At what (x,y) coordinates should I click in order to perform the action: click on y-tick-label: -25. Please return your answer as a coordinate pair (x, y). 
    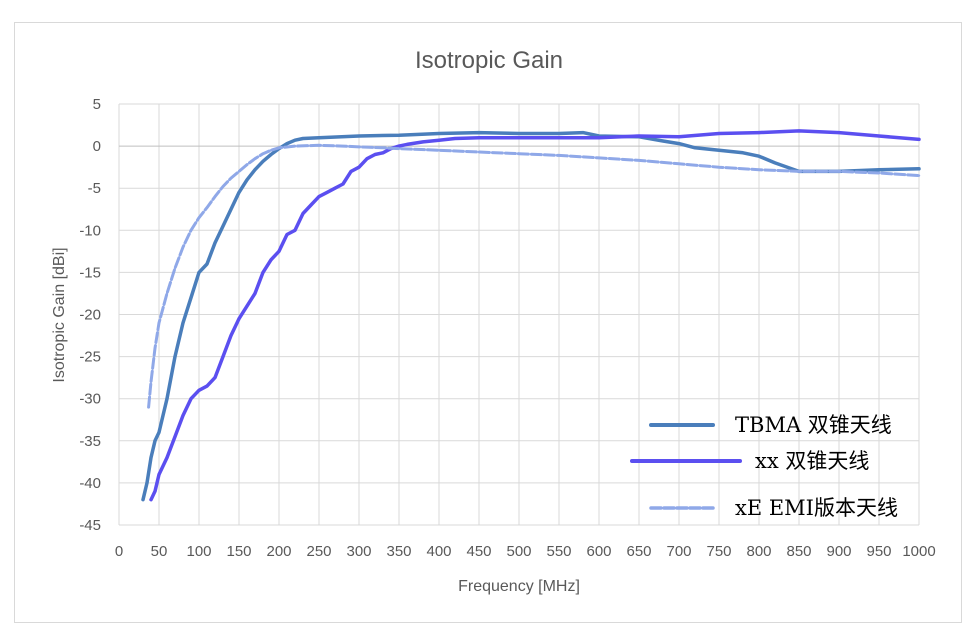
    Looking at the image, I should click on (90, 357).